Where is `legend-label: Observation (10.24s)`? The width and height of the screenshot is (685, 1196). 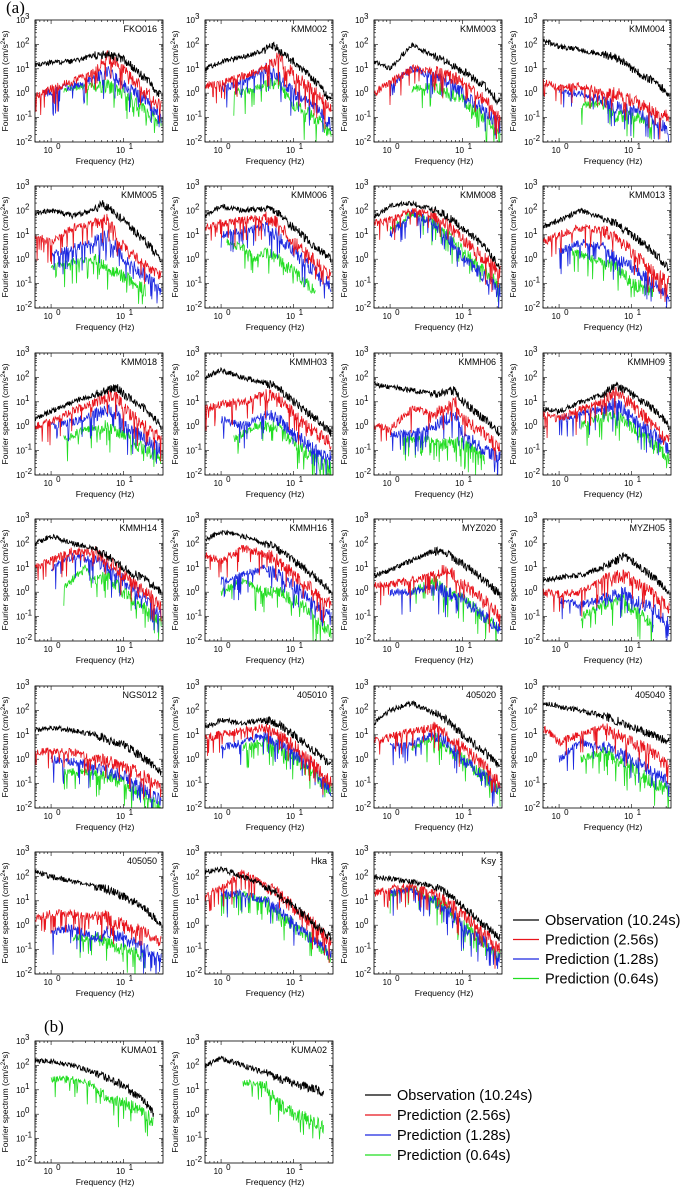
legend-label: Observation (10.24s) is located at coordinates (612, 921).